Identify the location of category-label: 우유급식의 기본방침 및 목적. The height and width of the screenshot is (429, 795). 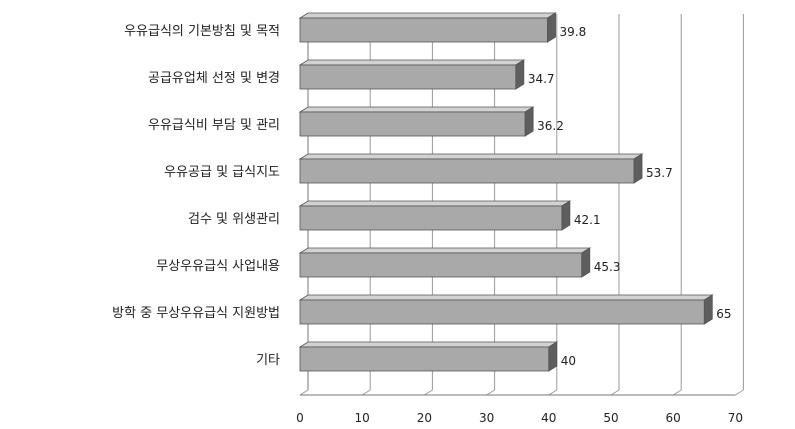
(202, 31).